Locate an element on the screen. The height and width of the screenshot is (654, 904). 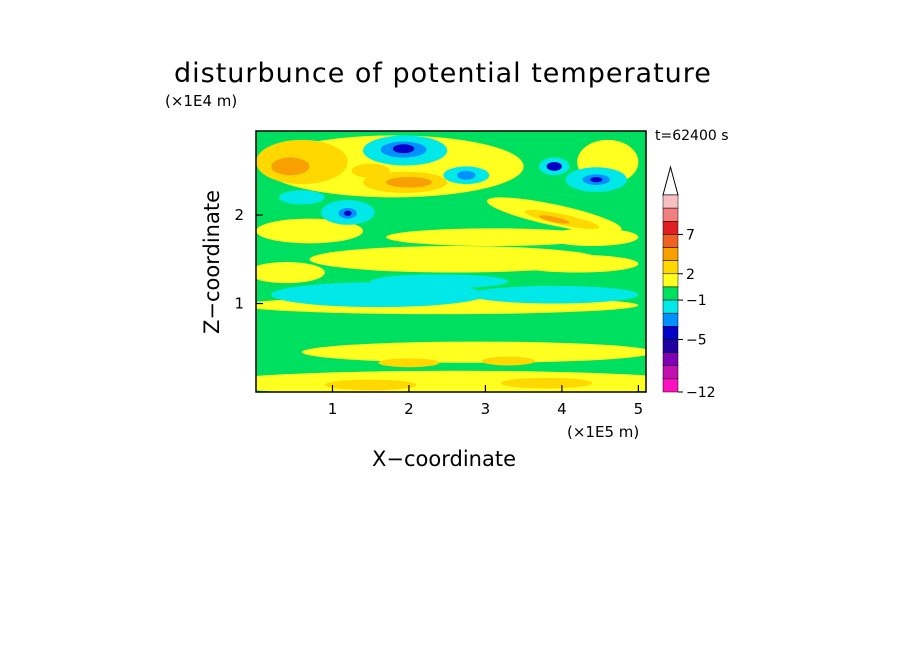
colorbar-extend-arrow is located at coordinates (670, 180).